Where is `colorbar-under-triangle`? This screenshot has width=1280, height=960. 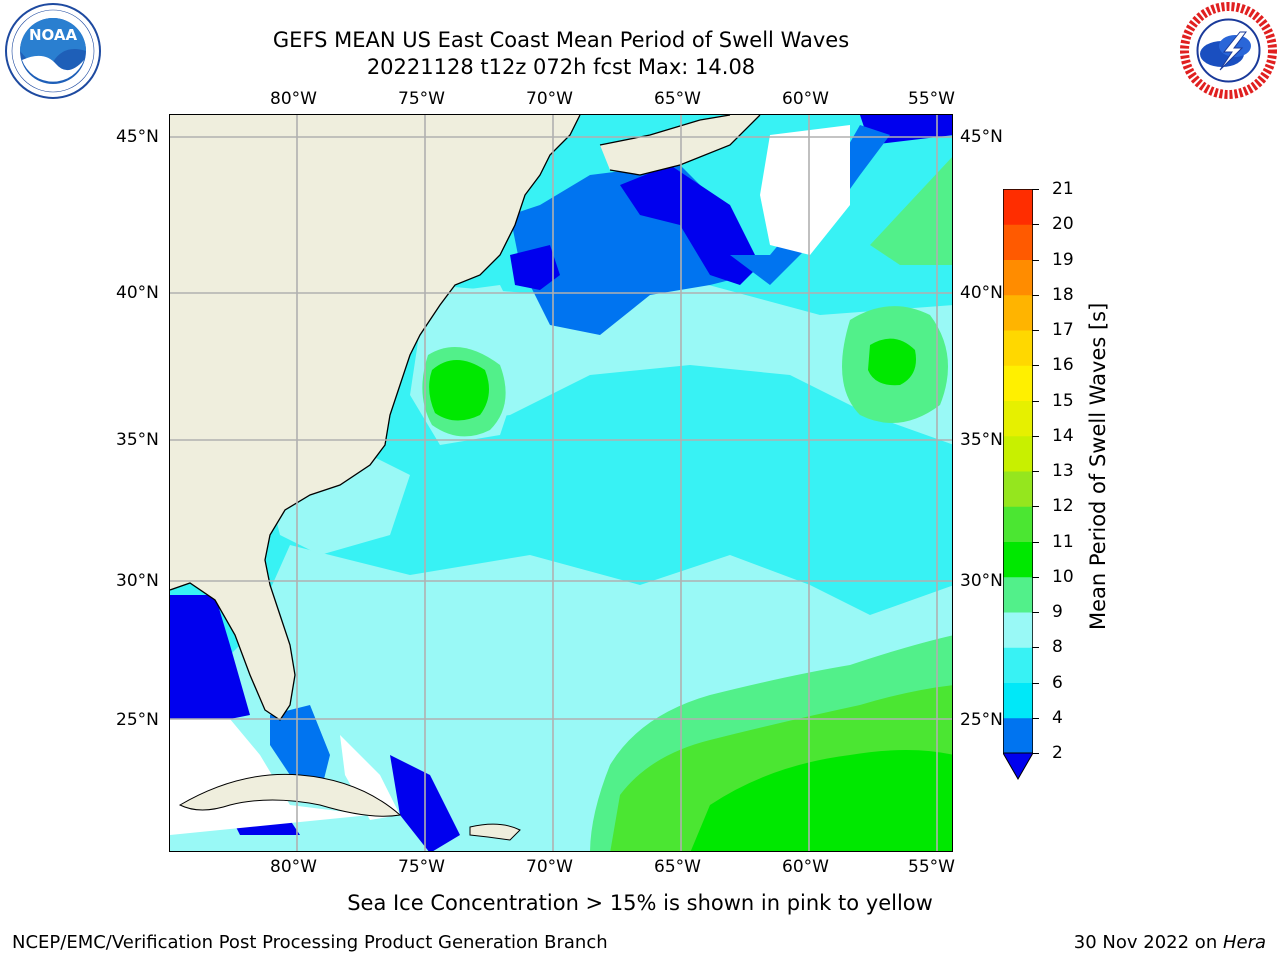
colorbar-under-triangle is located at coordinates (1018, 766).